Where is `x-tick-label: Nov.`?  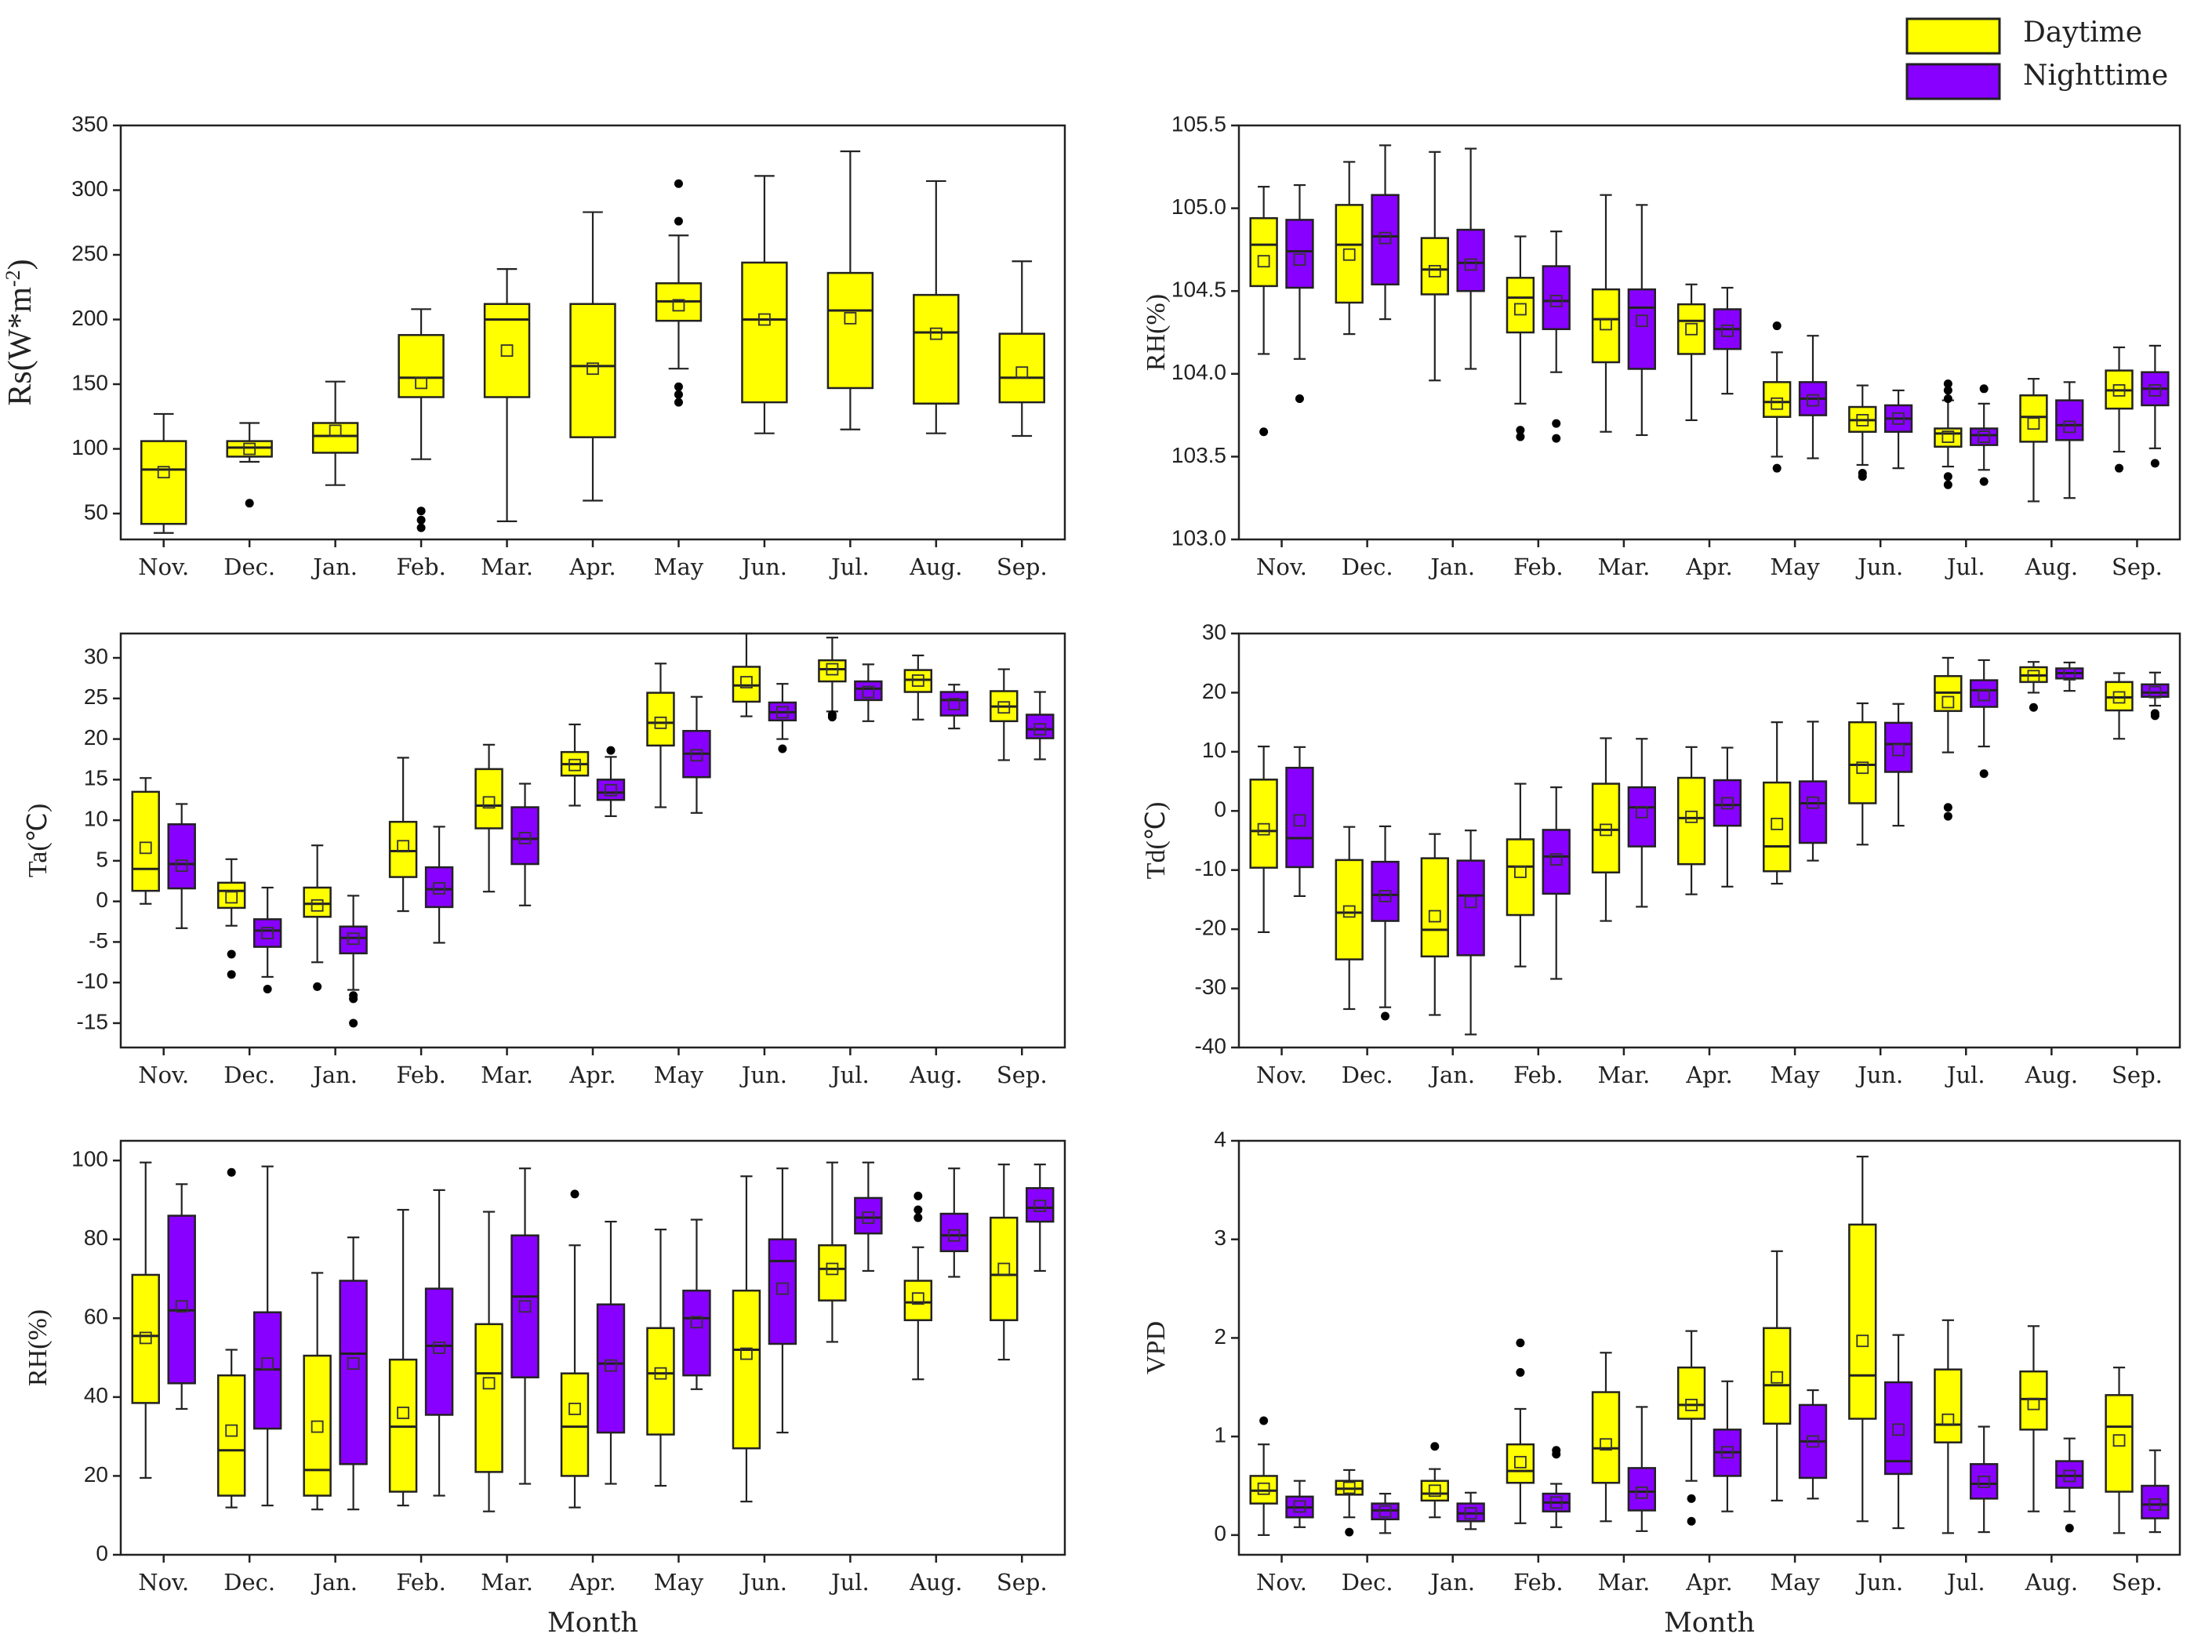 x-tick-label: Nov. is located at coordinates (1281, 1075).